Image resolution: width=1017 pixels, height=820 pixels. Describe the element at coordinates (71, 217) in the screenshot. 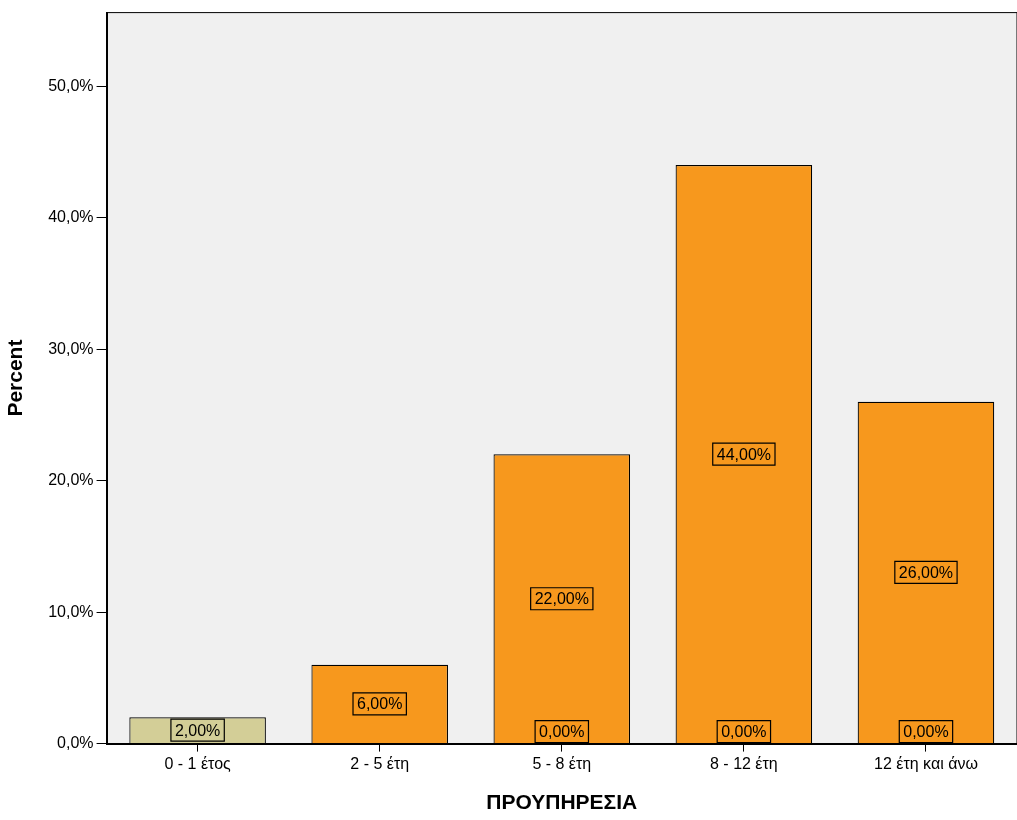

I see `y-tick-label: 40,0%` at that location.